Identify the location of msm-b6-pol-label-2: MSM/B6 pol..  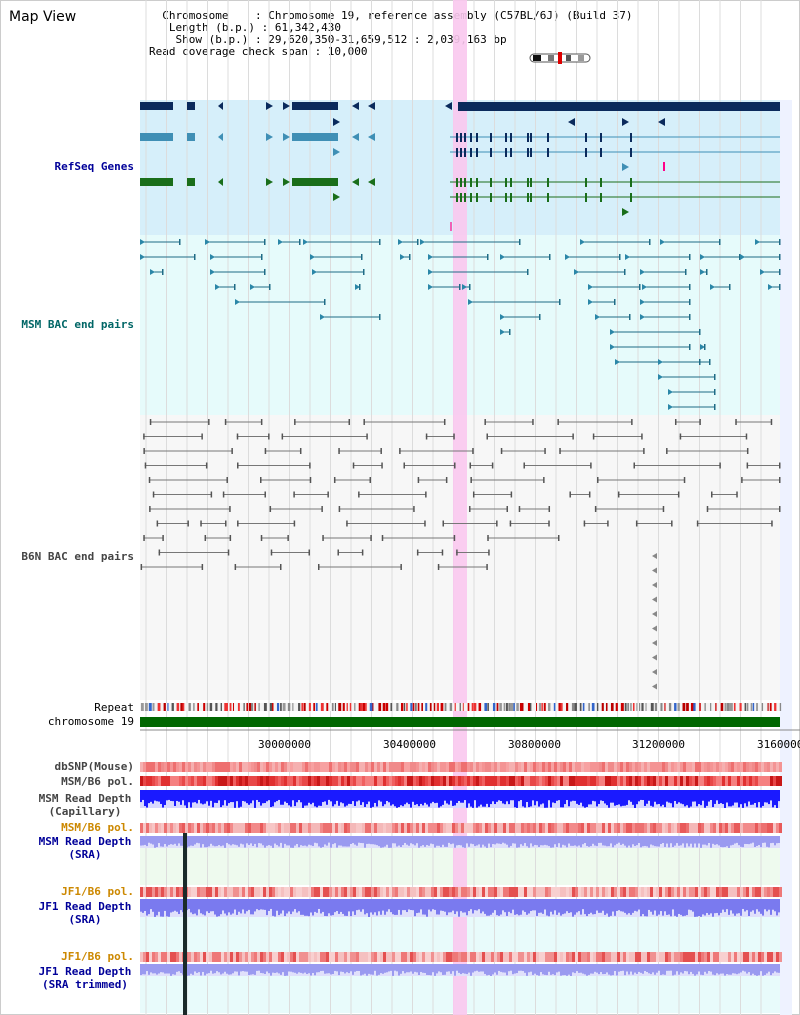
(97, 827).